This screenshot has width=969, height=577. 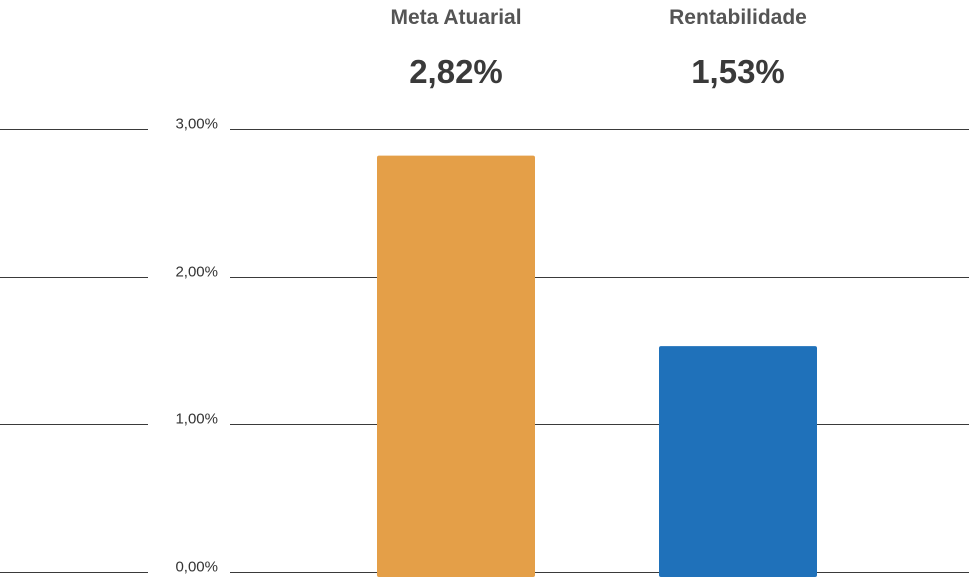 What do you see at coordinates (456, 71) in the screenshot?
I see `value-label: 2,82%` at bounding box center [456, 71].